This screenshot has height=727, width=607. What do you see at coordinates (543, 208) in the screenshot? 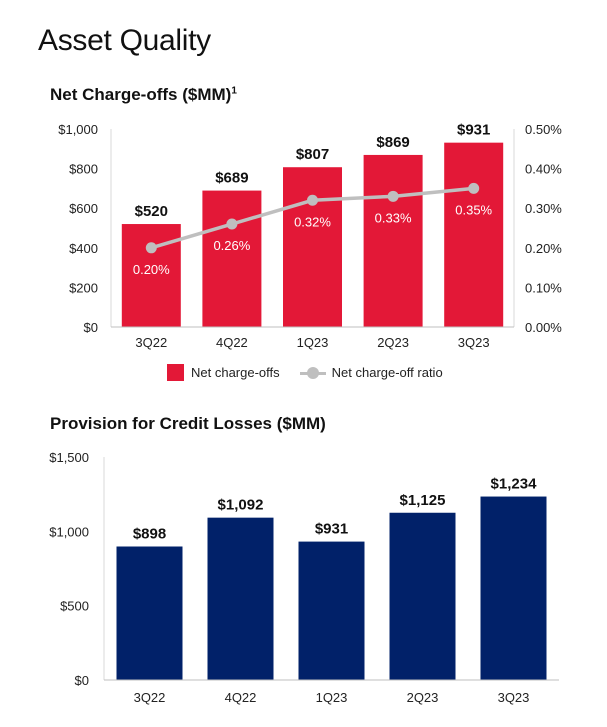
I see `y2-axis-tick-label: 0.30%` at bounding box center [543, 208].